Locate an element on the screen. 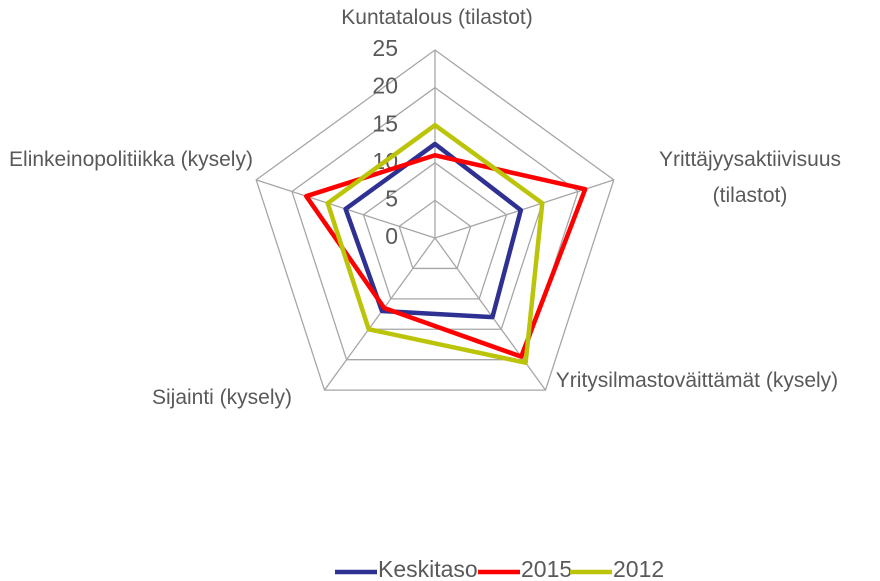 This screenshot has width=880, height=581. legend-label: 2015 is located at coordinates (546, 568).